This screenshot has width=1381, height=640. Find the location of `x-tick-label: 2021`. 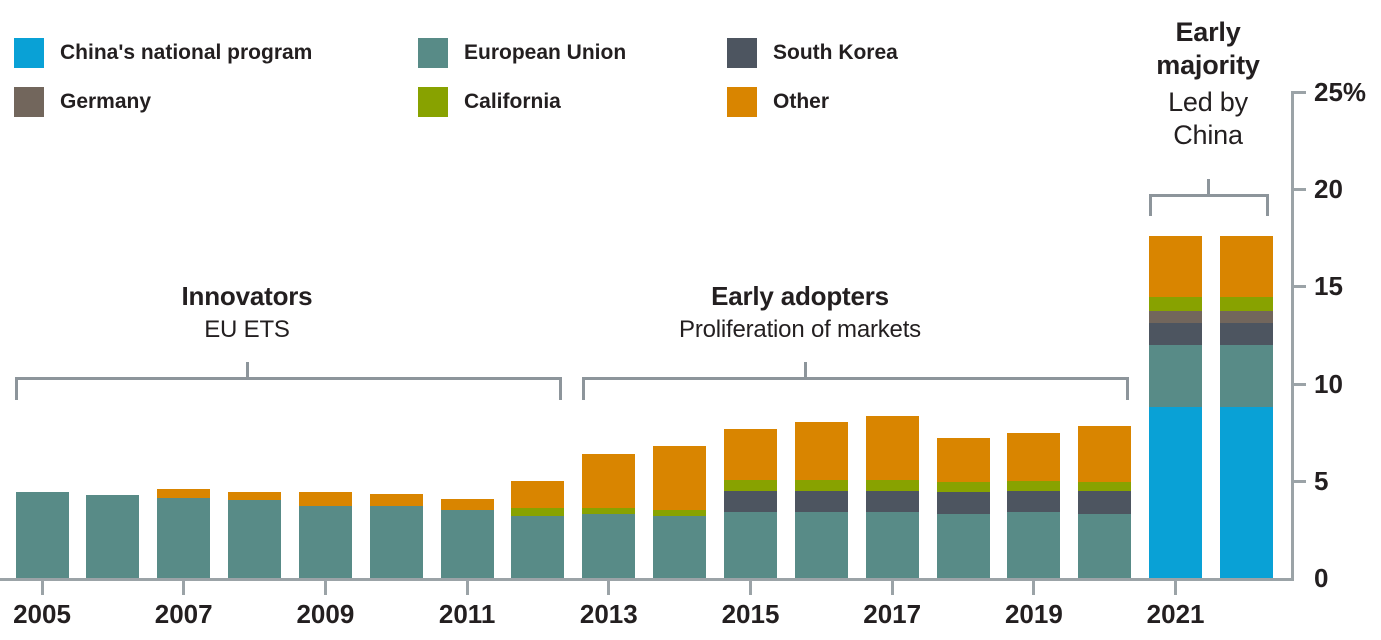

x-tick-label: 2021 is located at coordinates (1175, 614).